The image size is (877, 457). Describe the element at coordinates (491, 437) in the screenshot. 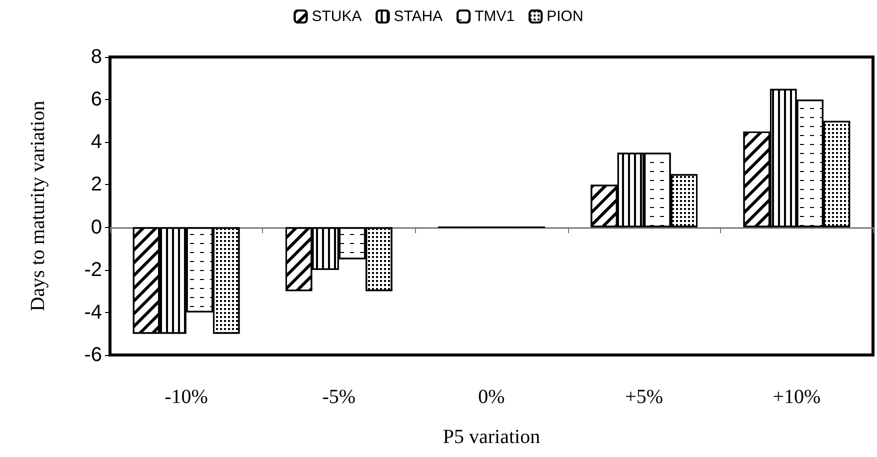

I see `x-axis-title: P5 variation` at that location.